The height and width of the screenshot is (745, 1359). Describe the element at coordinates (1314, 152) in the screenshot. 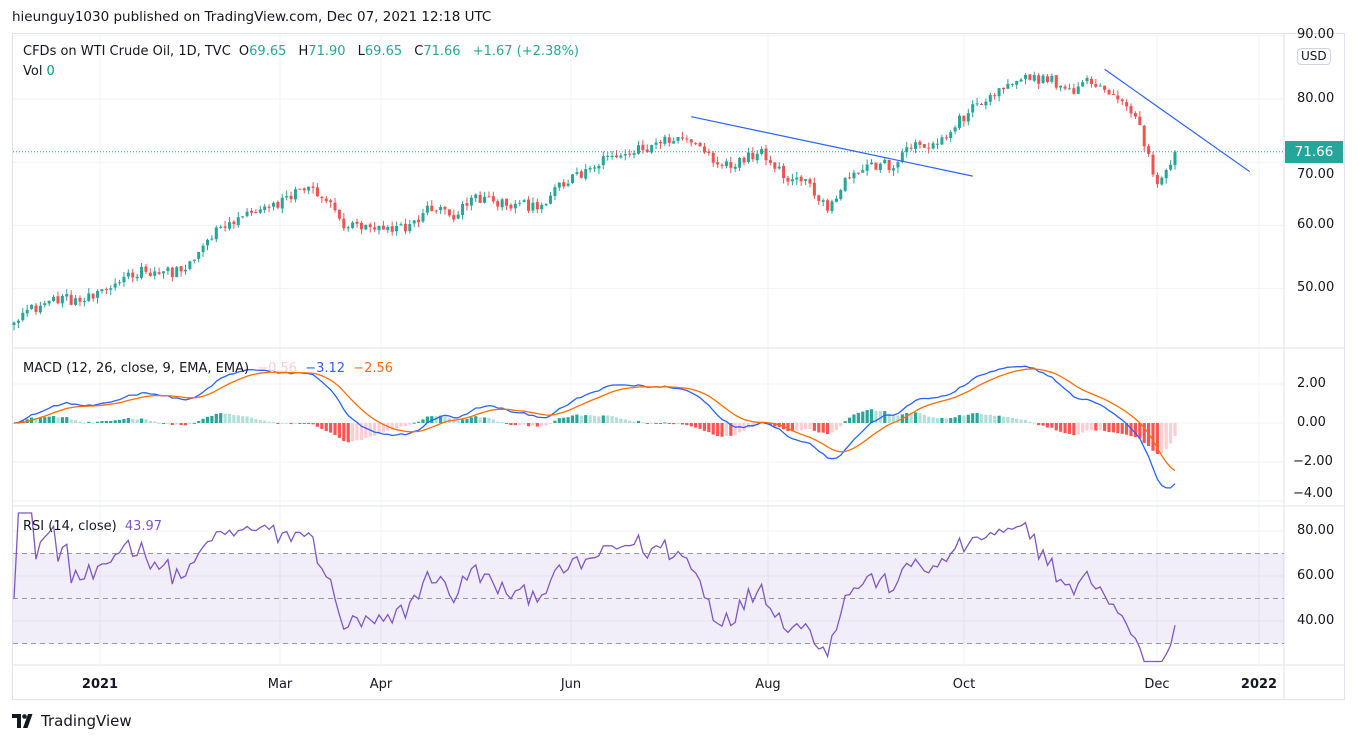

I see `last-price-label: 71.66` at that location.